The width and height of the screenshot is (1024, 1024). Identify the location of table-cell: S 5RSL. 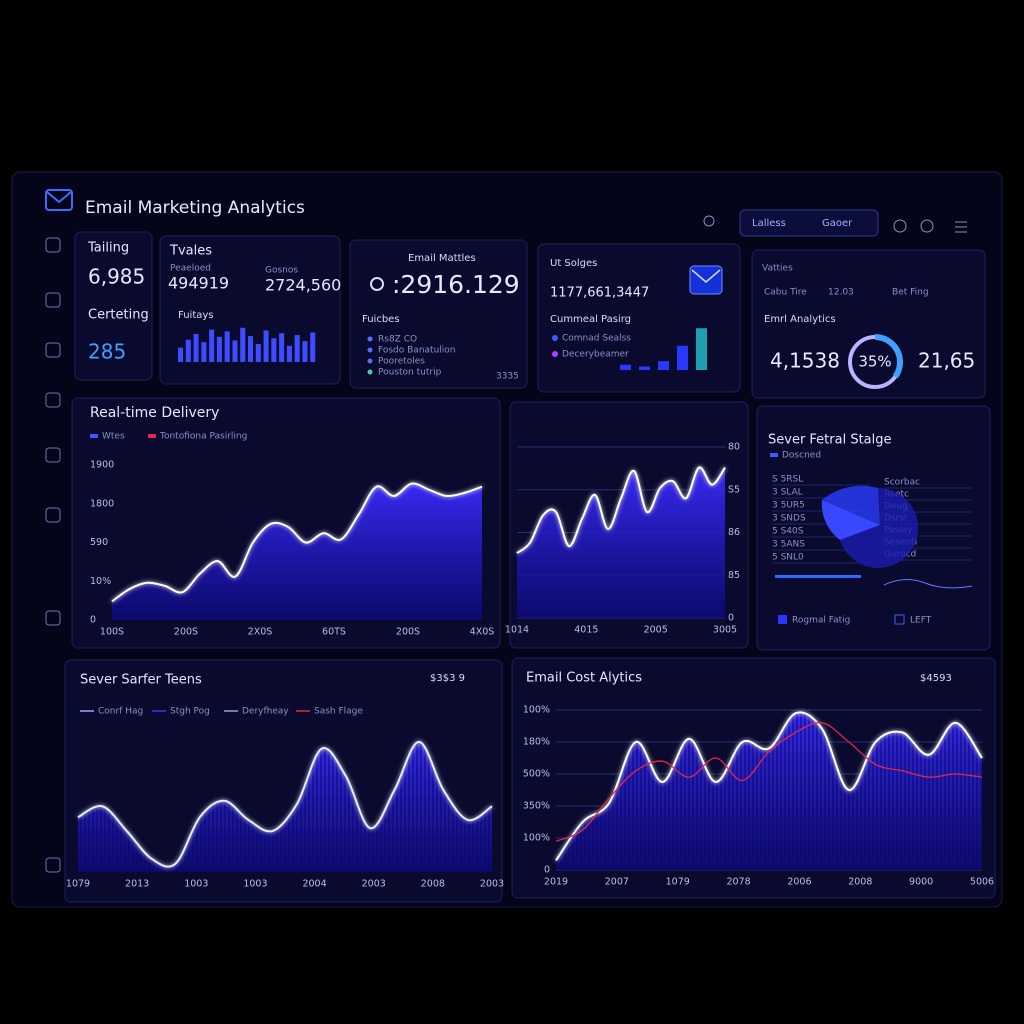
(787, 480).